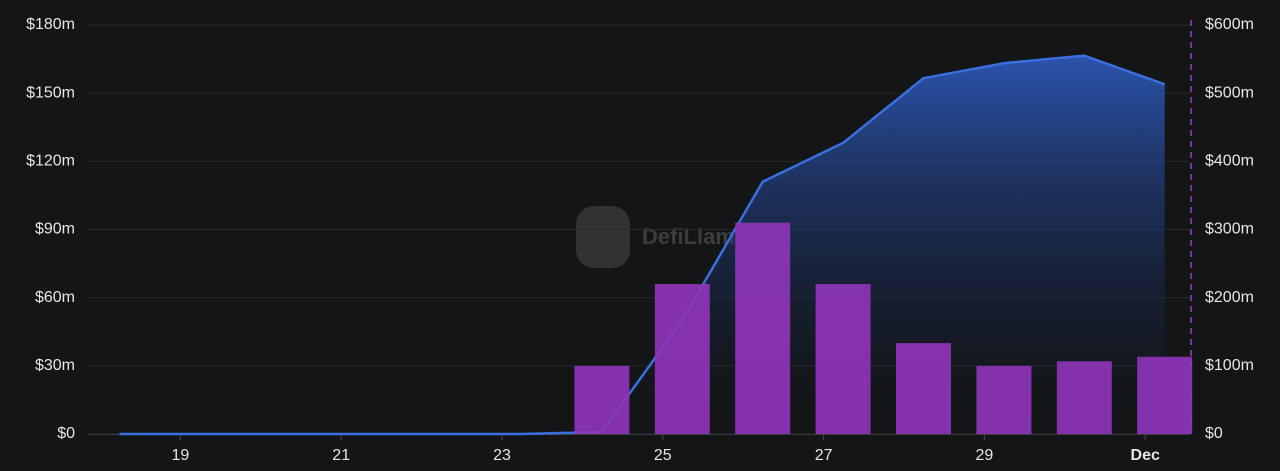 Image resolution: width=1280 pixels, height=471 pixels. Describe the element at coordinates (1229, 297) in the screenshot. I see `y2-tick-label: $200m` at that location.